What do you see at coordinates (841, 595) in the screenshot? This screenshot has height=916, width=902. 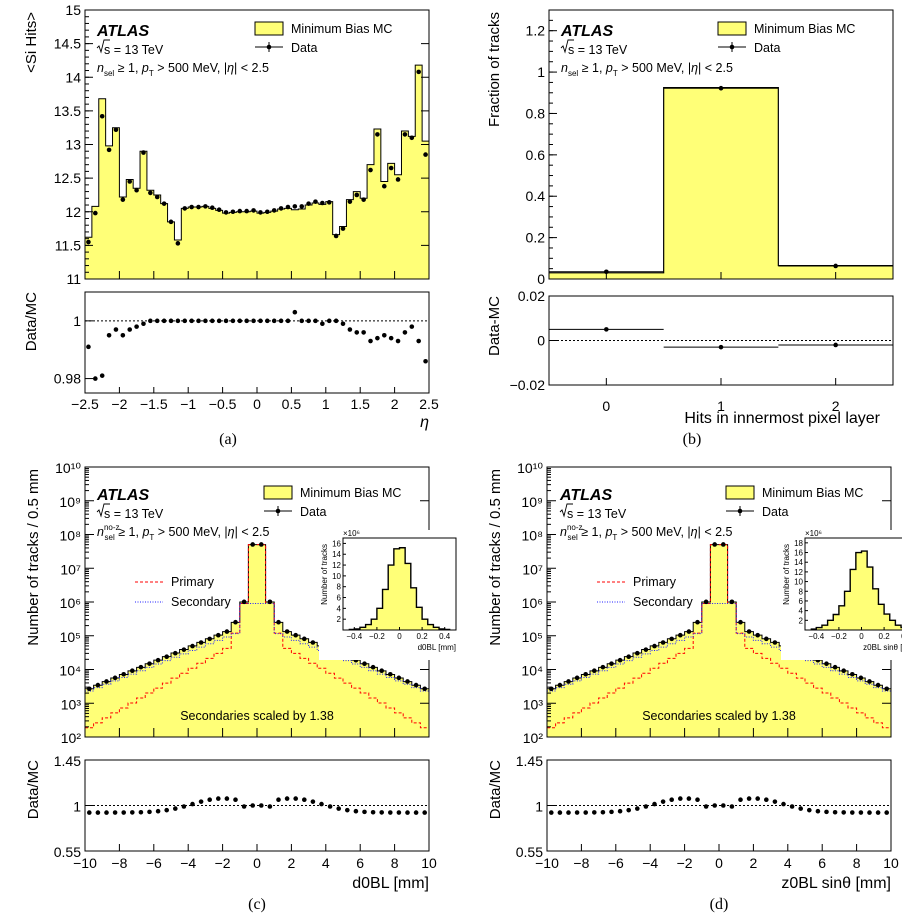 I see `inset-background` at bounding box center [841, 595].